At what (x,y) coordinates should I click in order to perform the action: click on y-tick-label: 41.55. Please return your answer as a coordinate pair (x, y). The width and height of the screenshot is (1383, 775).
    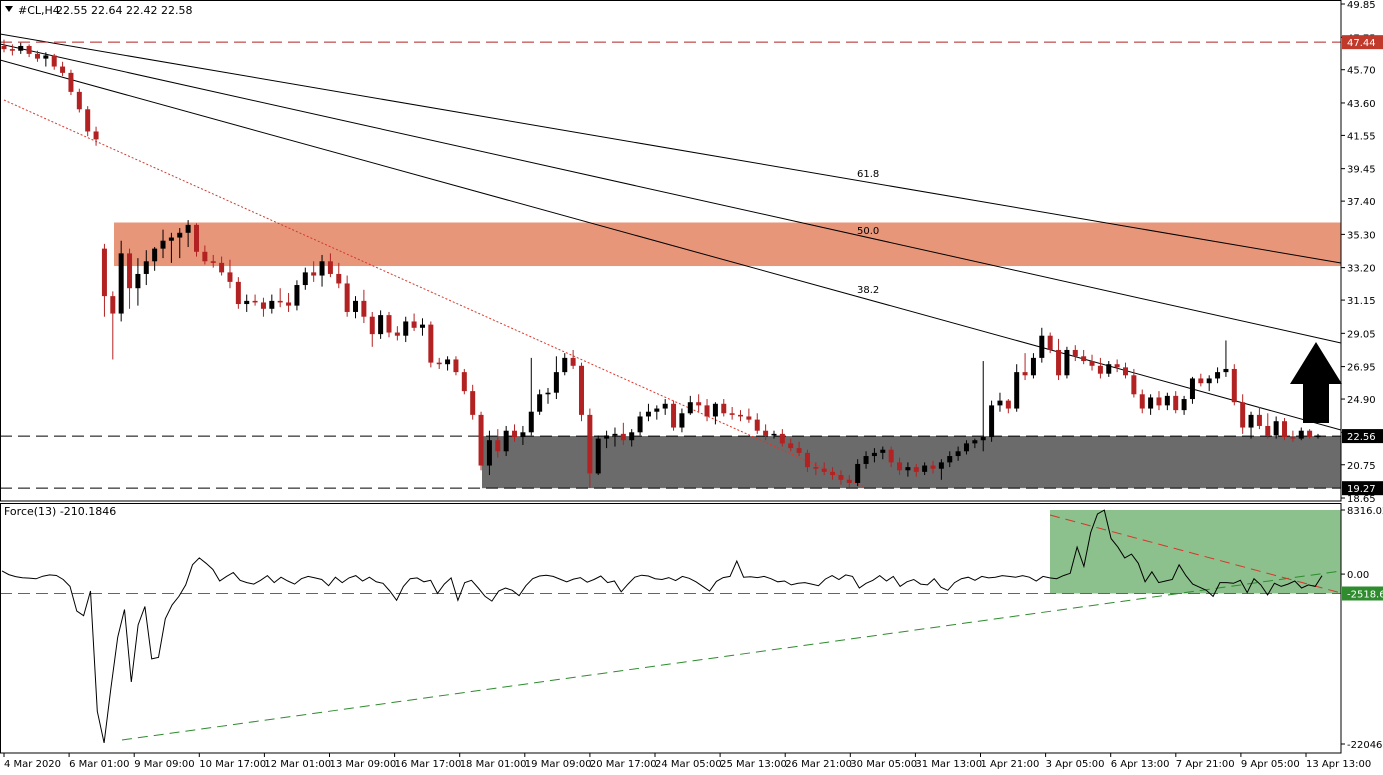
    Looking at the image, I should click on (1361, 136).